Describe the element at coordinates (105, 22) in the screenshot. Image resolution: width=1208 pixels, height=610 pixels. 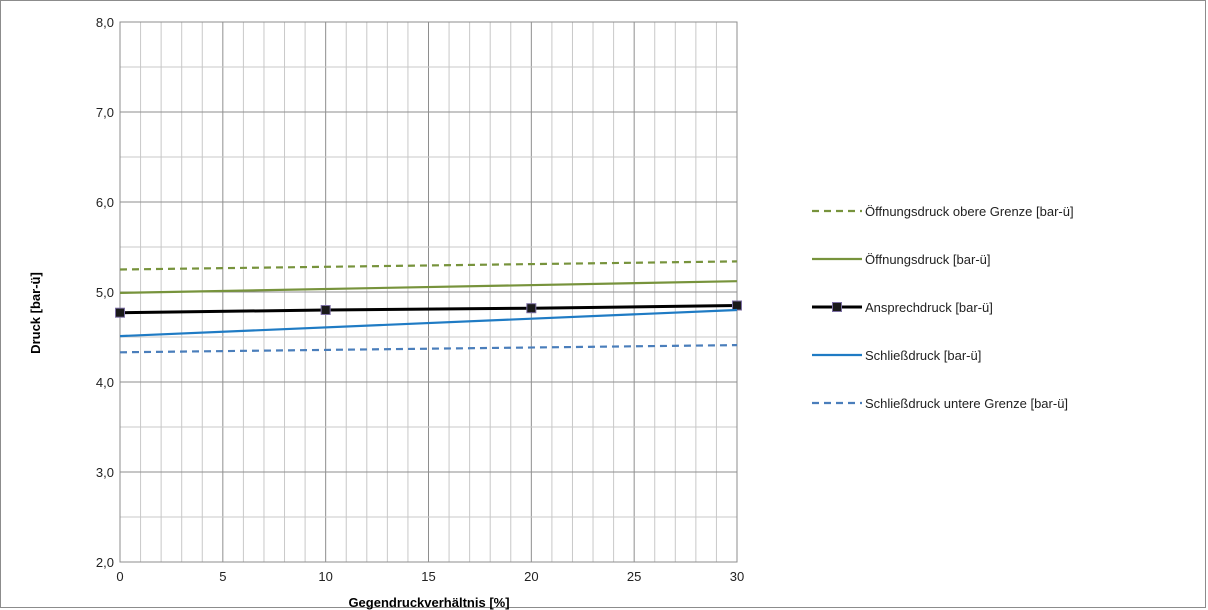
I see `y-tick-label: 8,0` at that location.